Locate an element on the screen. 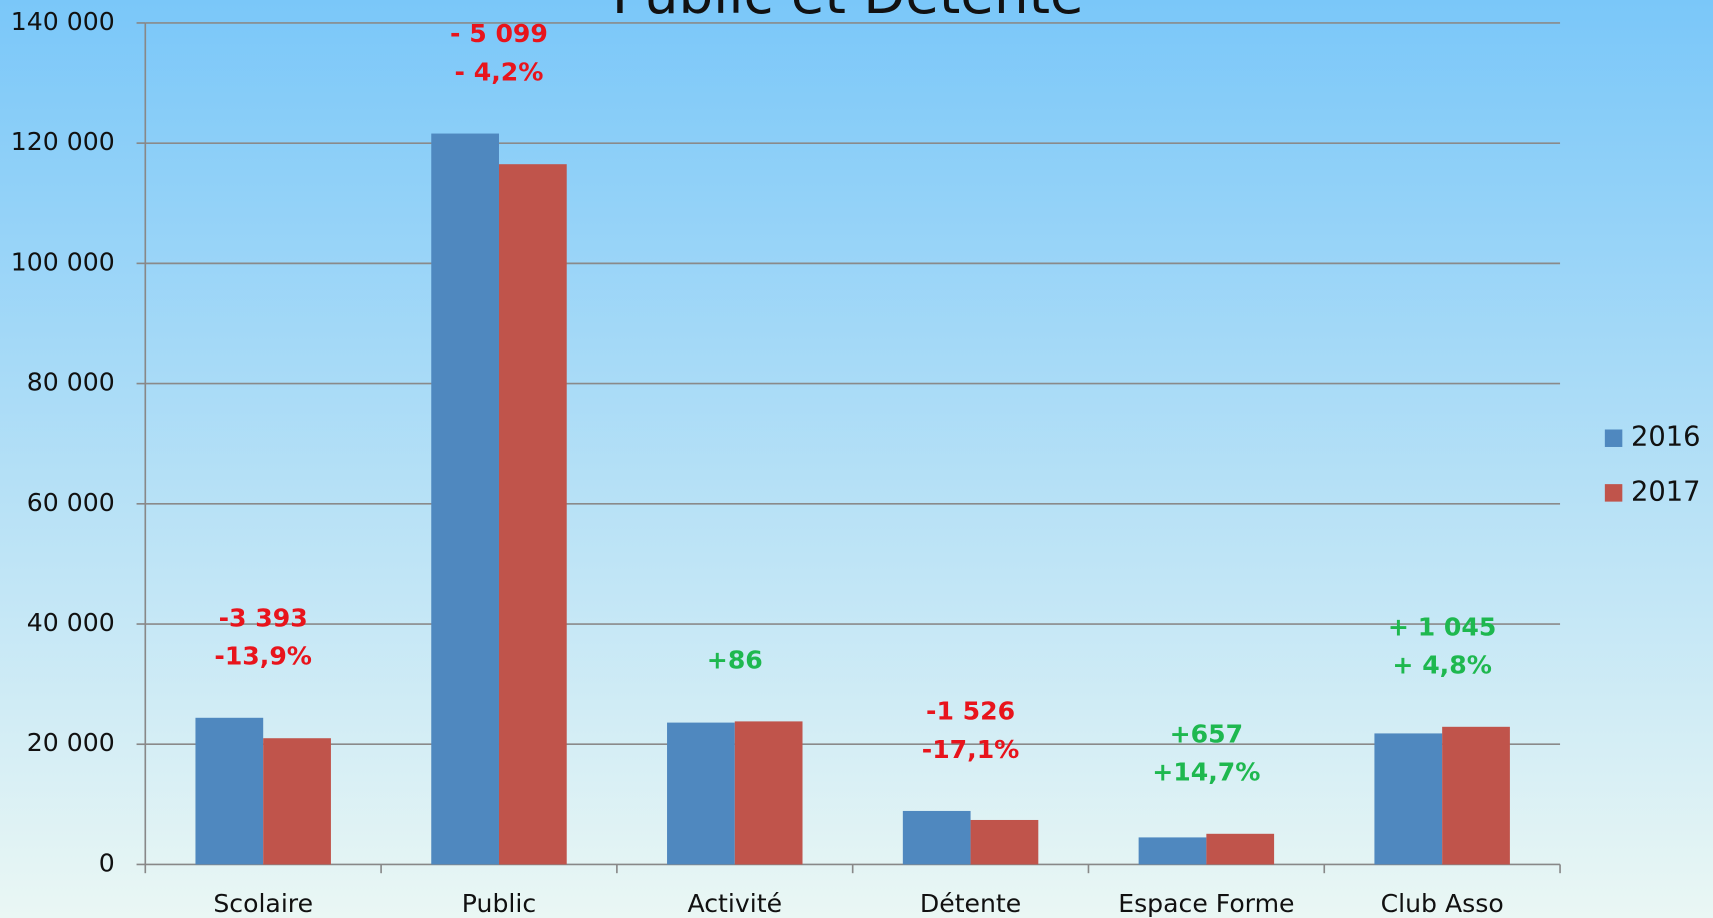 The height and width of the screenshot is (918, 1713). annotation: -3 393 is located at coordinates (263, 617).